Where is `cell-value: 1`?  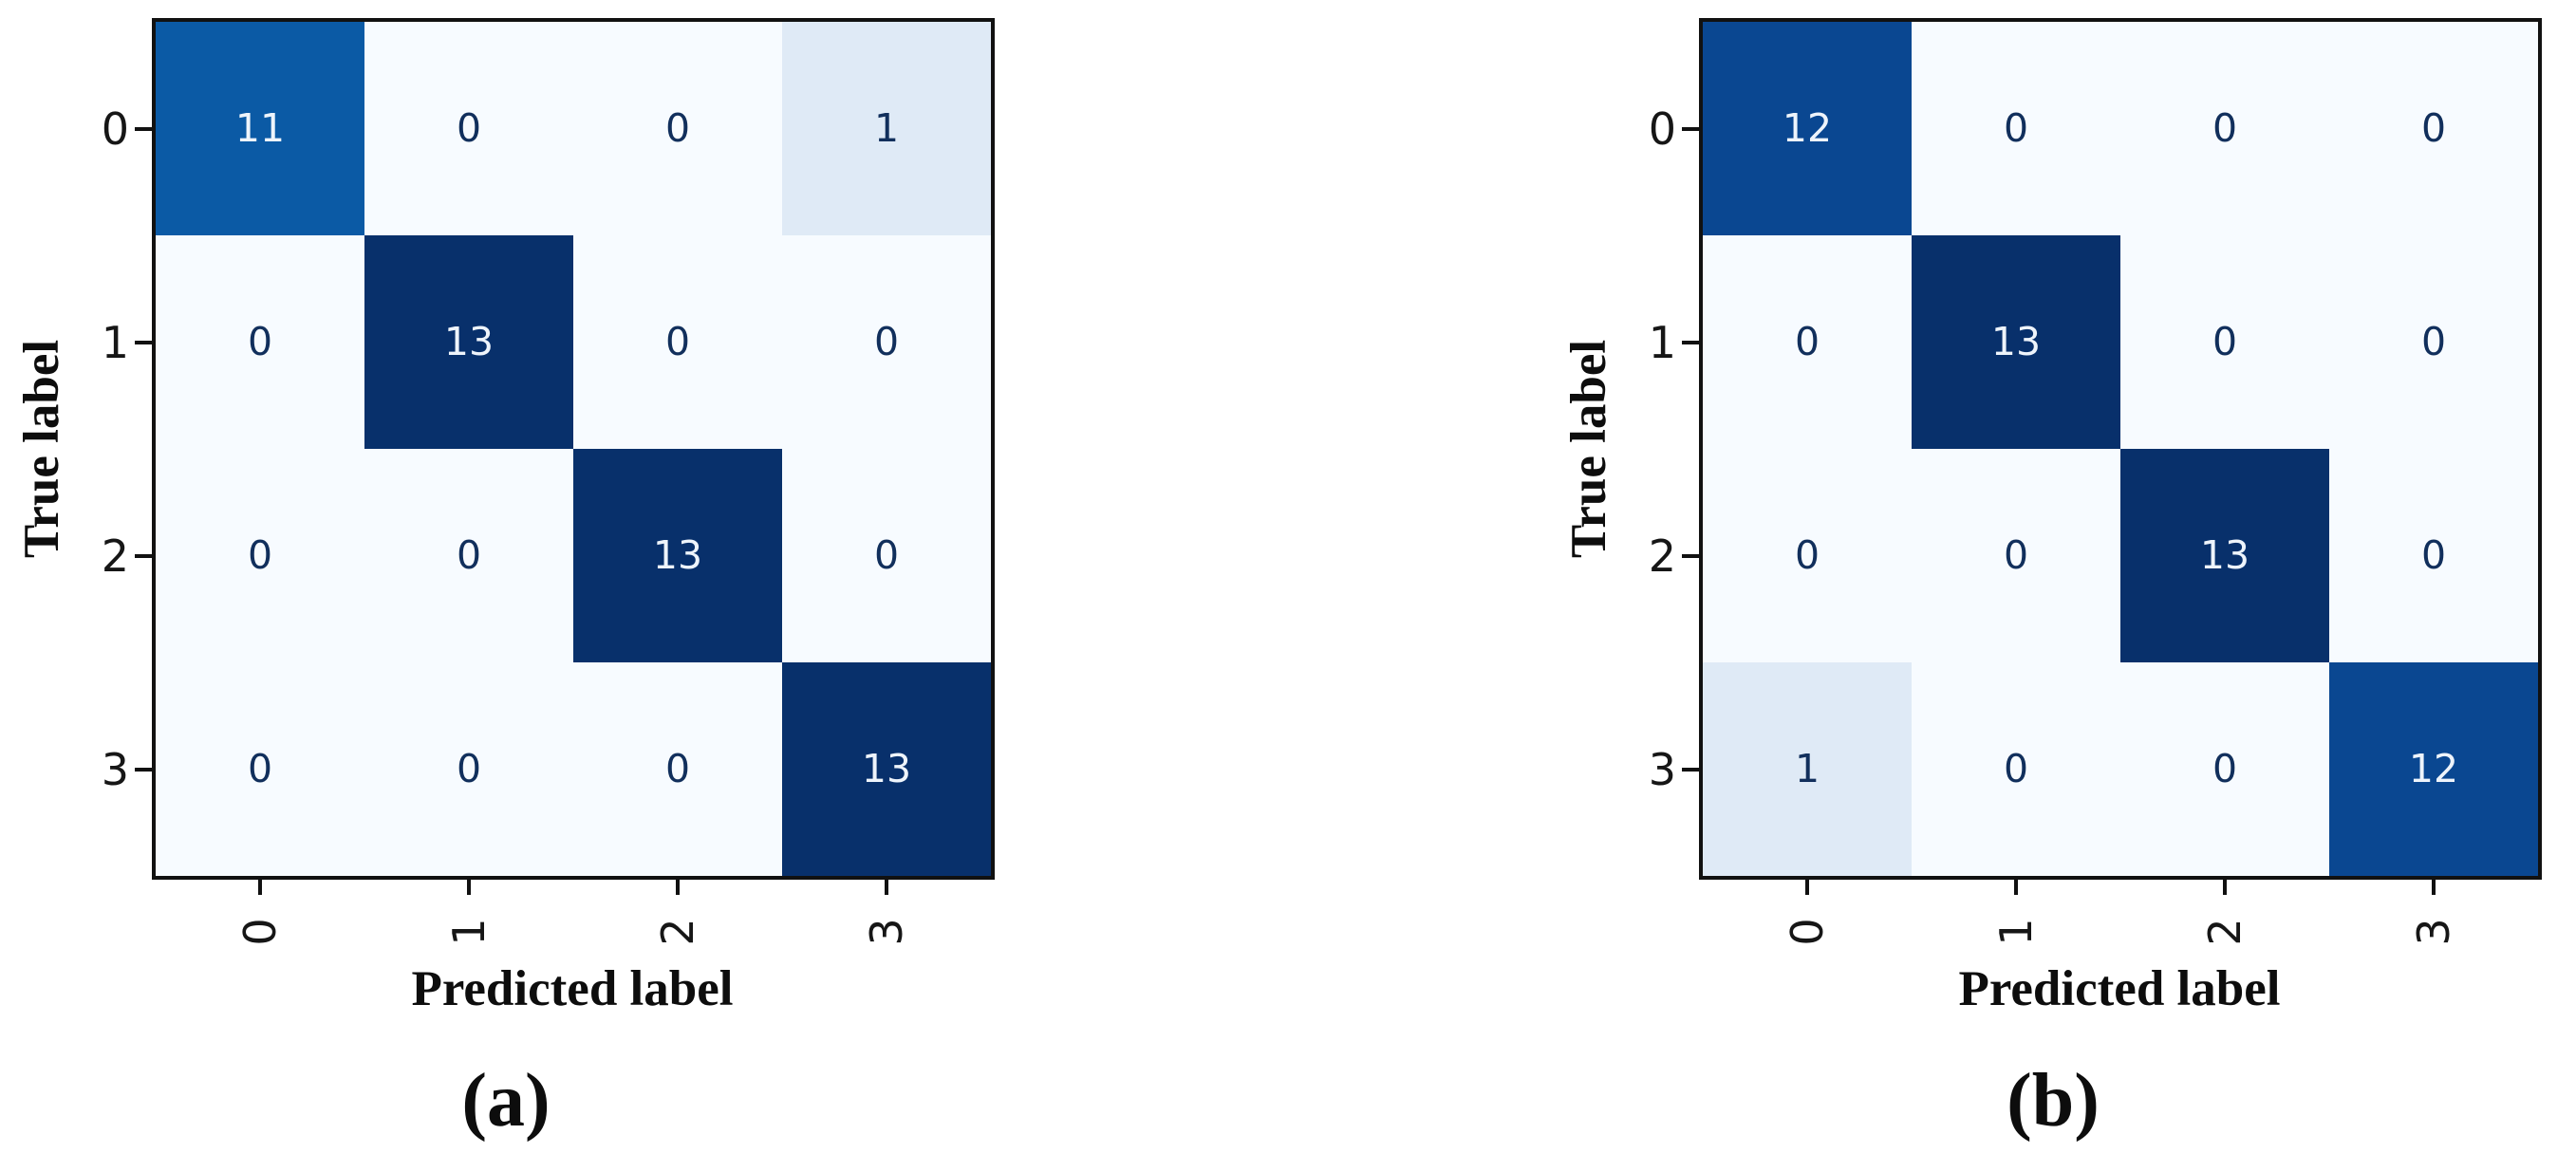
cell-value: 1 is located at coordinates (1807, 768).